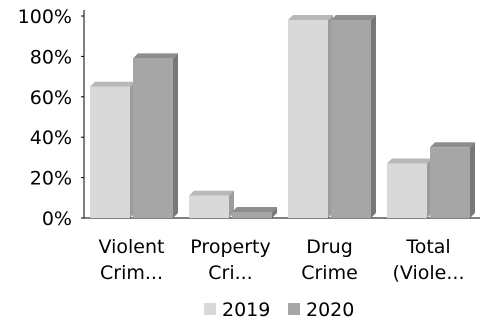 The image size is (490, 329). Describe the element at coordinates (51, 98) in the screenshot. I see `y-tick-label: 60%` at that location.